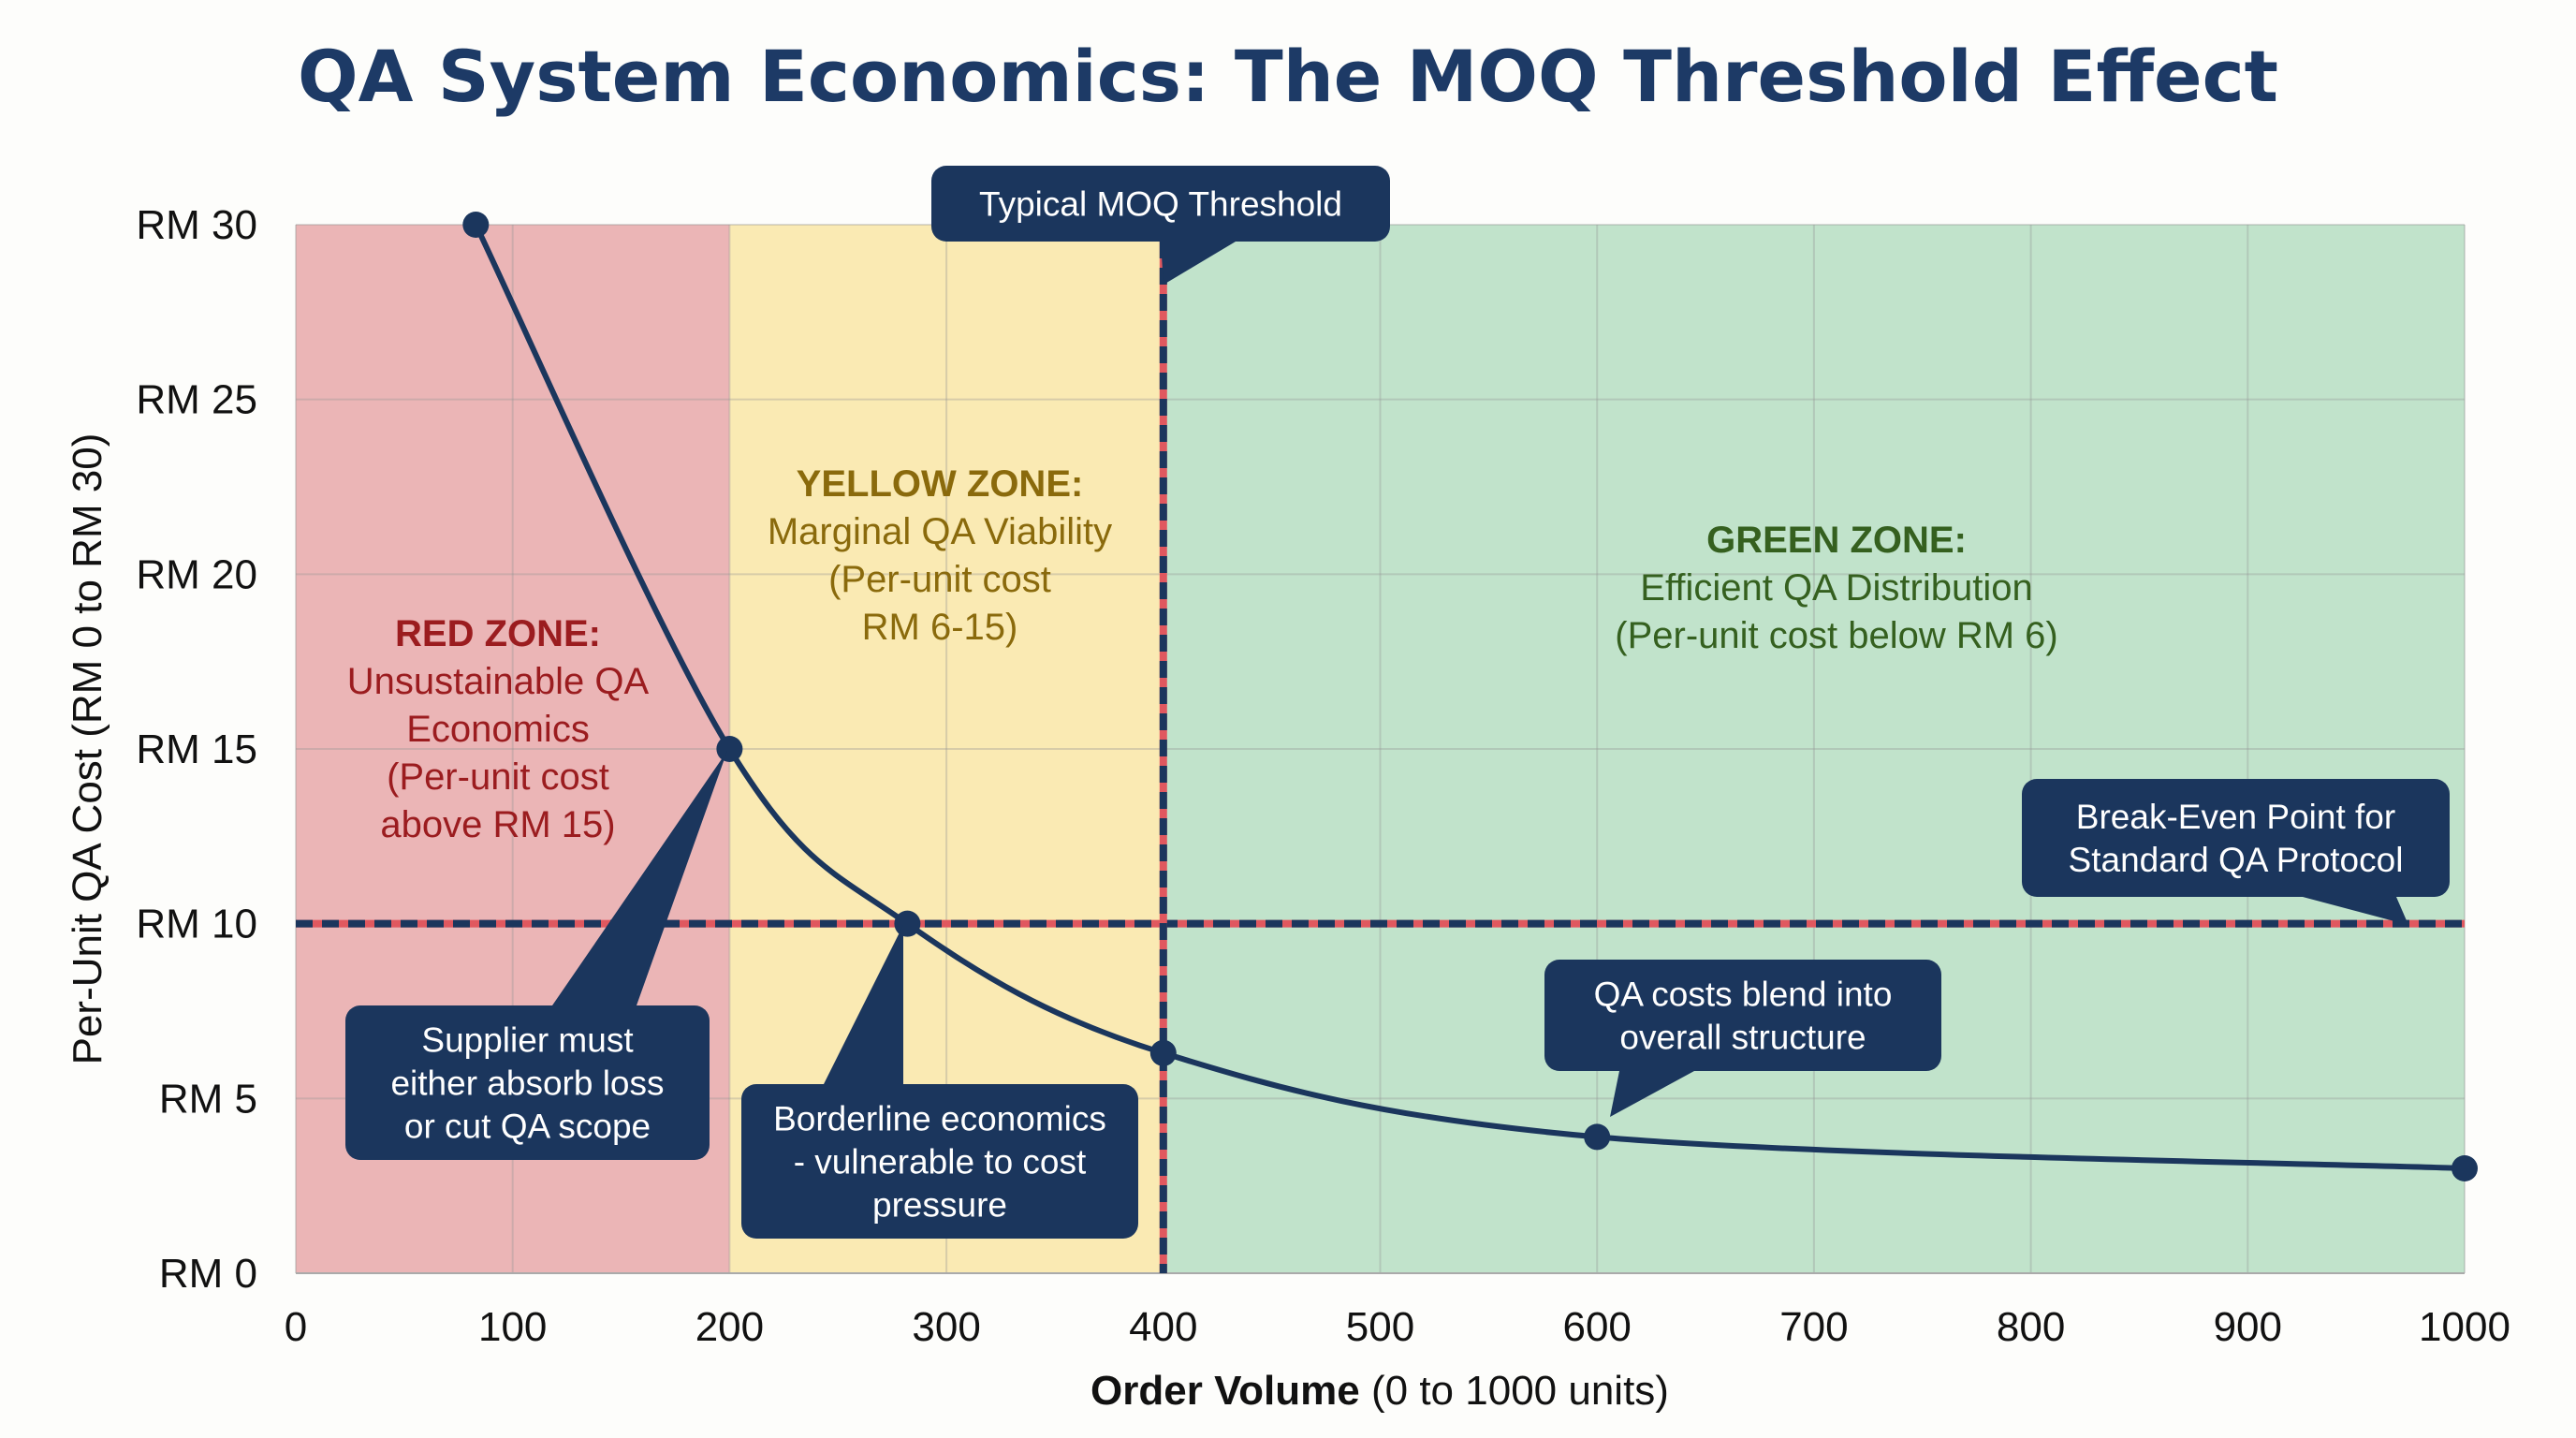 This screenshot has height=1438, width=2576. What do you see at coordinates (1596, 1327) in the screenshot?
I see `x-tick-label: 600` at bounding box center [1596, 1327].